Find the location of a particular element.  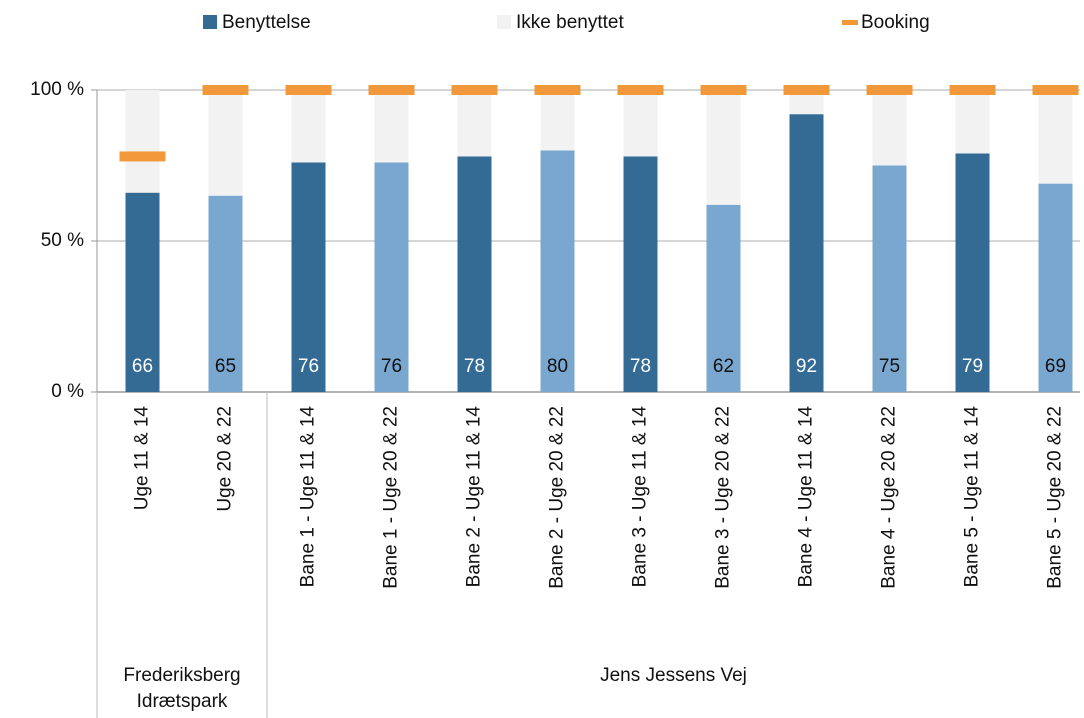

y-tick-label: 0 % is located at coordinates (67, 391).